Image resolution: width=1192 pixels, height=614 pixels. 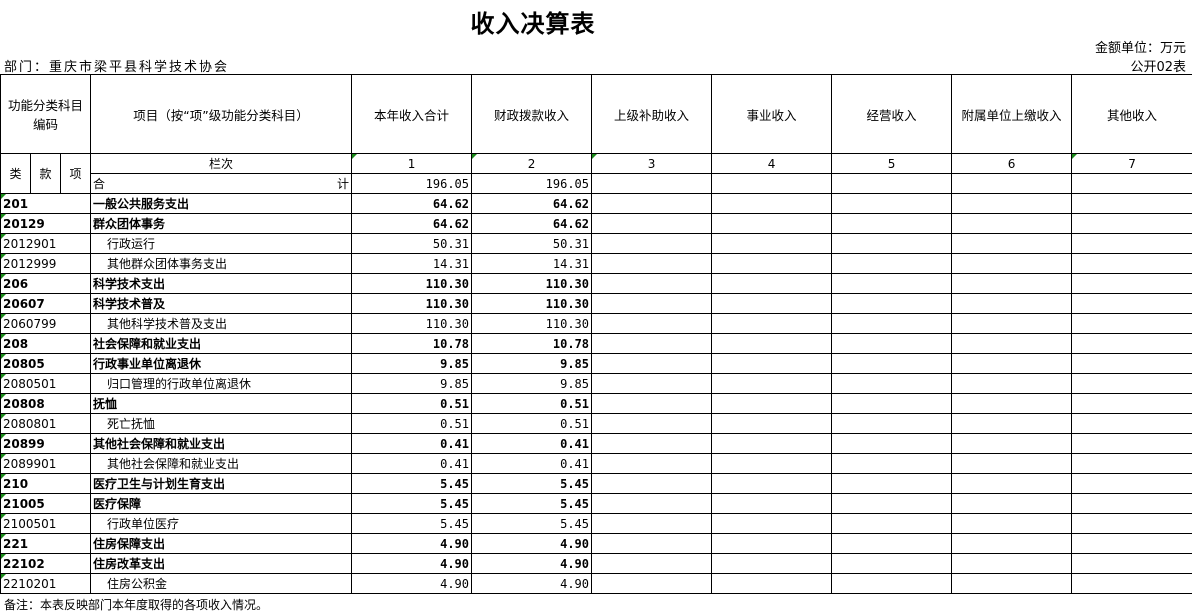 What do you see at coordinates (532, 423) in the screenshot?
I see `row-fiscal: 0.51` at bounding box center [532, 423].